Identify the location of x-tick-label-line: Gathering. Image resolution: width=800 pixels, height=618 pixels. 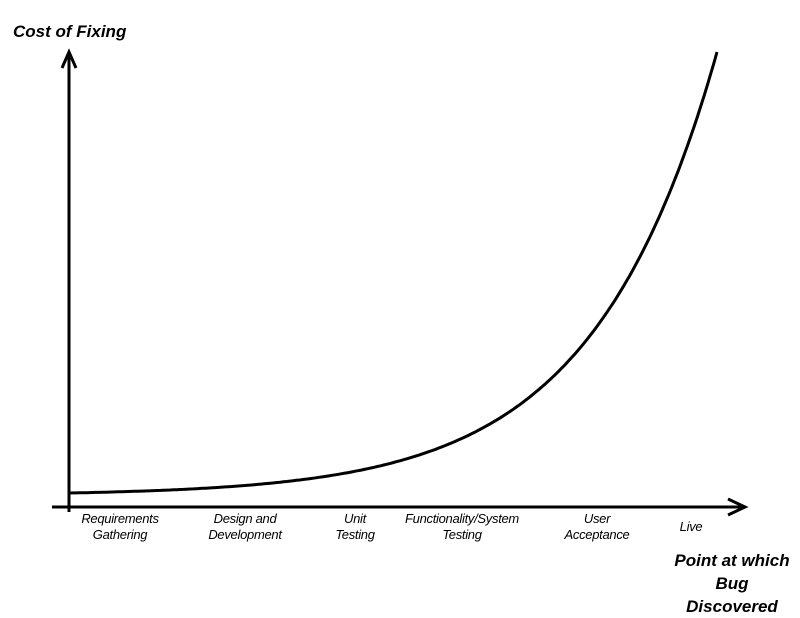
(120, 534).